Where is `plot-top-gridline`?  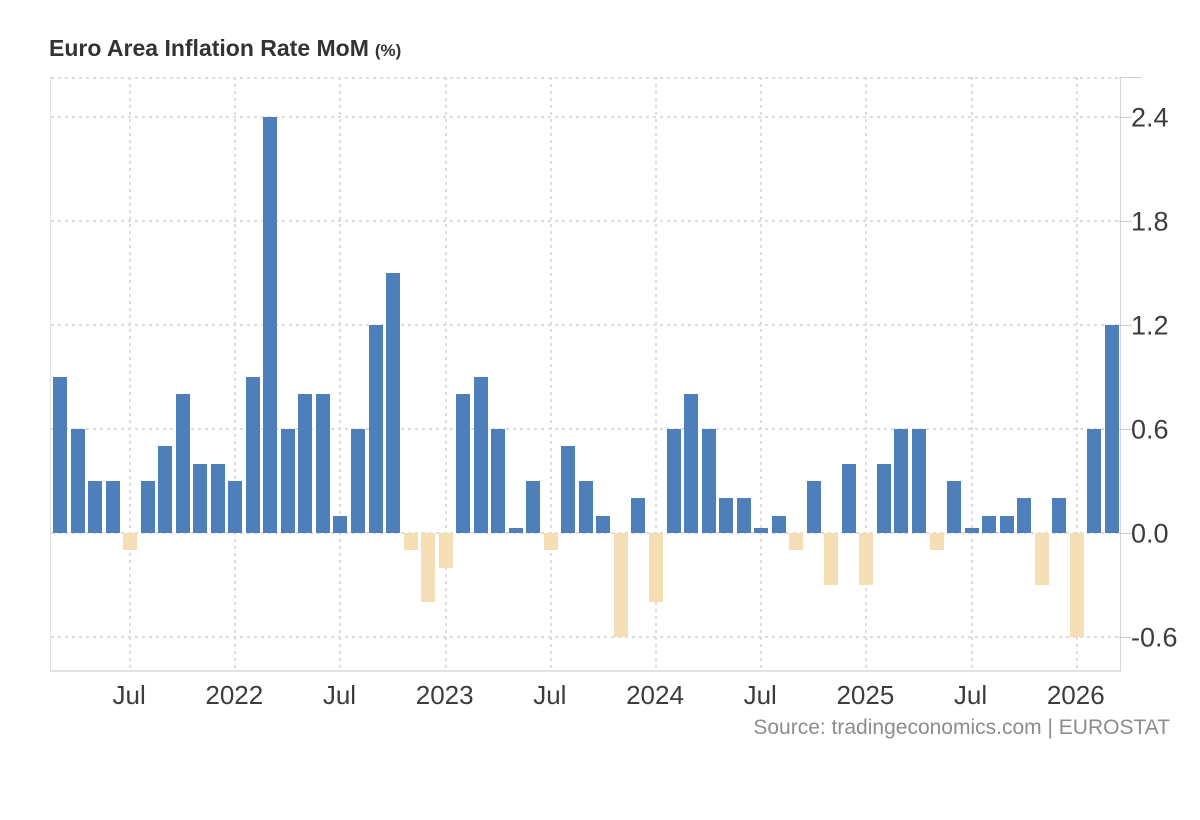 plot-top-gridline is located at coordinates (585, 78).